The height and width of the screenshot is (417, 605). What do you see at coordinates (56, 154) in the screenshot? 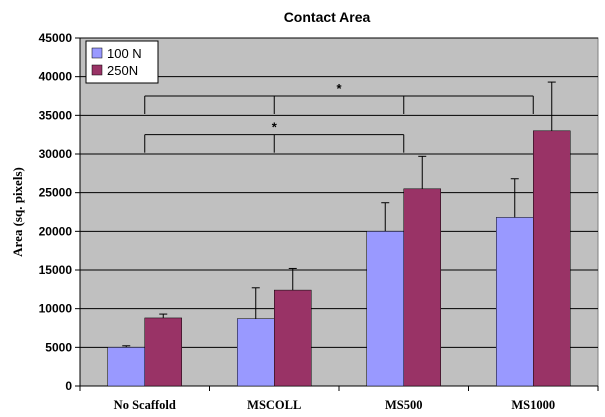
I see `y-tick-label-6: 30000` at bounding box center [56, 154].